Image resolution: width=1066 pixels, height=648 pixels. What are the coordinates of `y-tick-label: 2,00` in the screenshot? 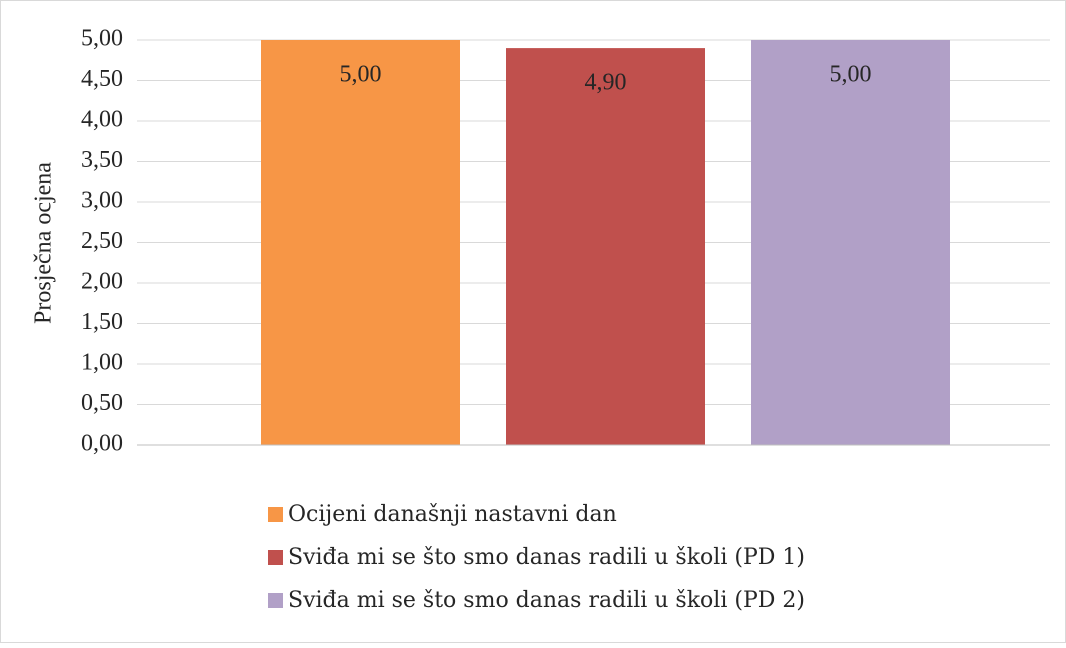 It's located at (102, 282).